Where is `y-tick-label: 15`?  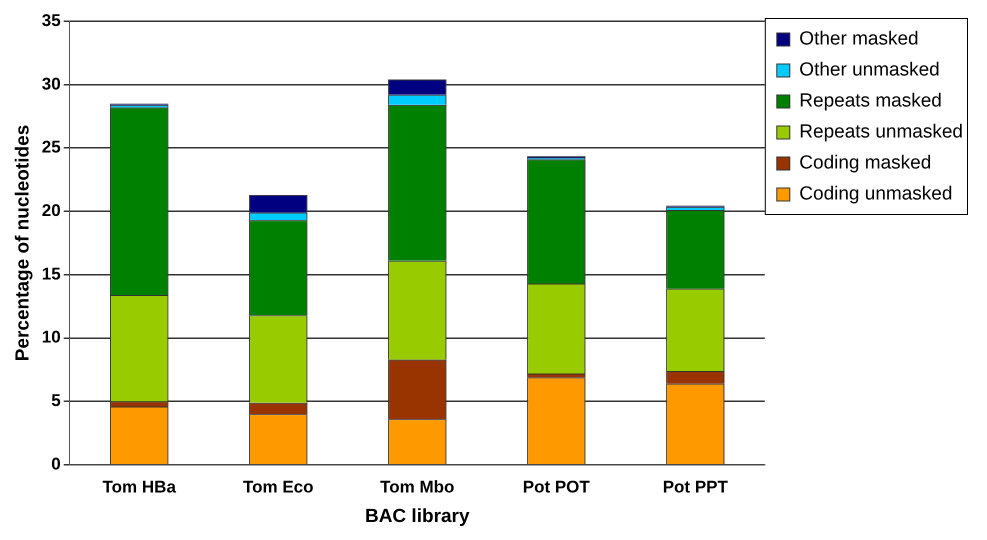 y-tick-label: 15 is located at coordinates (51, 274).